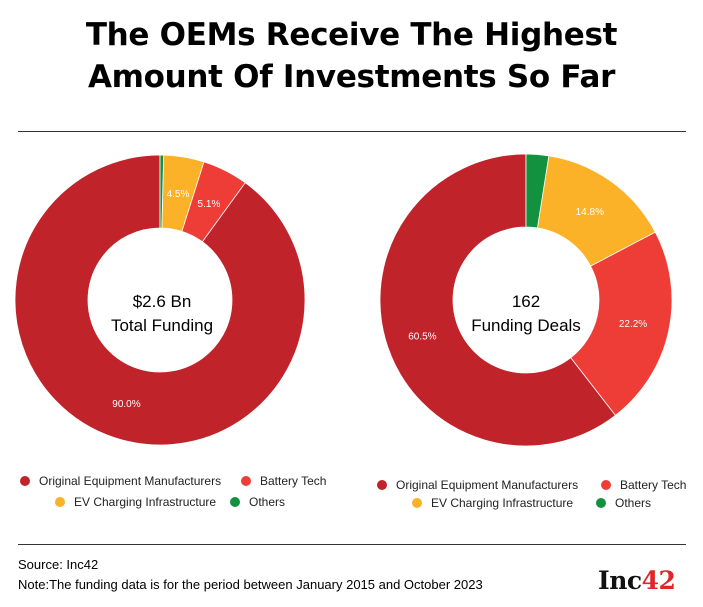 The image size is (703, 607). Describe the element at coordinates (502, 503) in the screenshot. I see `legend-label-ev-charging-right: EV Charging Infrastructure` at that location.